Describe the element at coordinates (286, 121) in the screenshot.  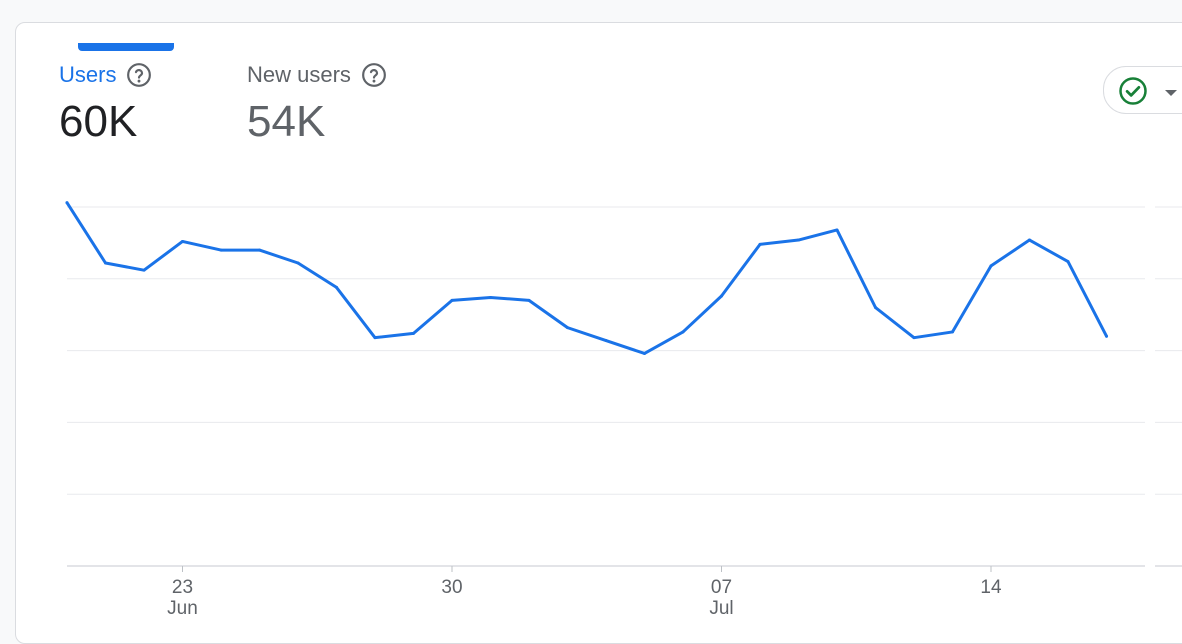
I see `metric-new-users-value: 54K` at that location.